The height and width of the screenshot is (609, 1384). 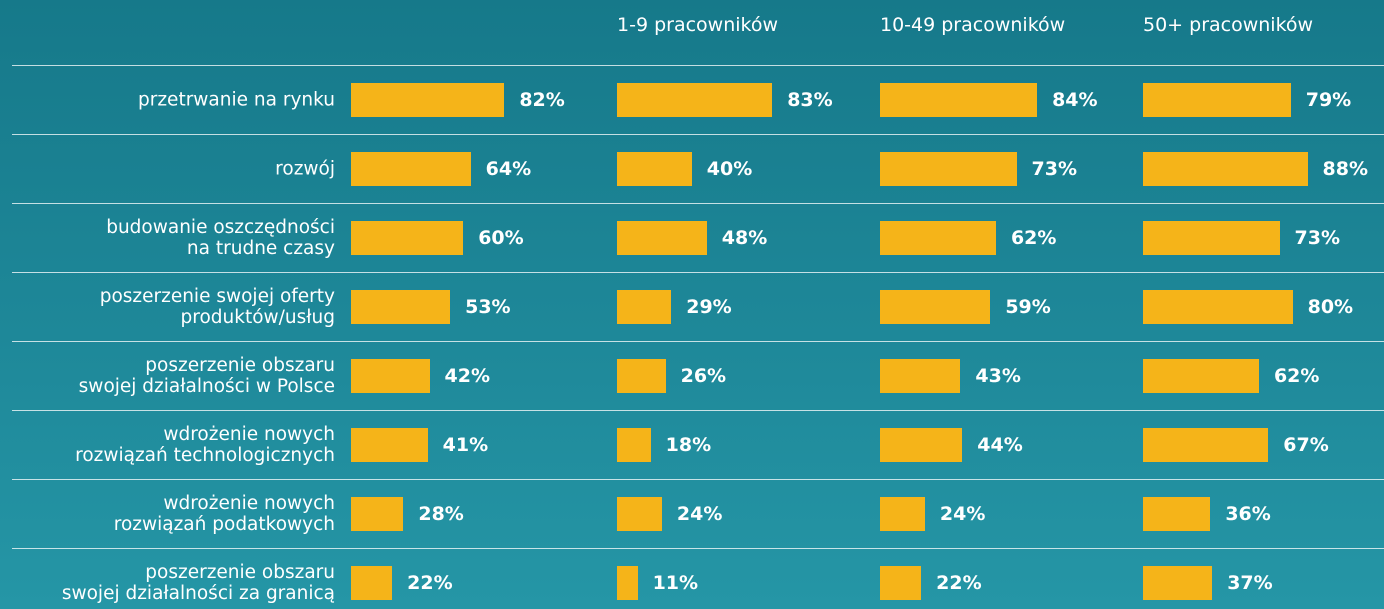 I want to click on value-label: 29%, so click(x=709, y=306).